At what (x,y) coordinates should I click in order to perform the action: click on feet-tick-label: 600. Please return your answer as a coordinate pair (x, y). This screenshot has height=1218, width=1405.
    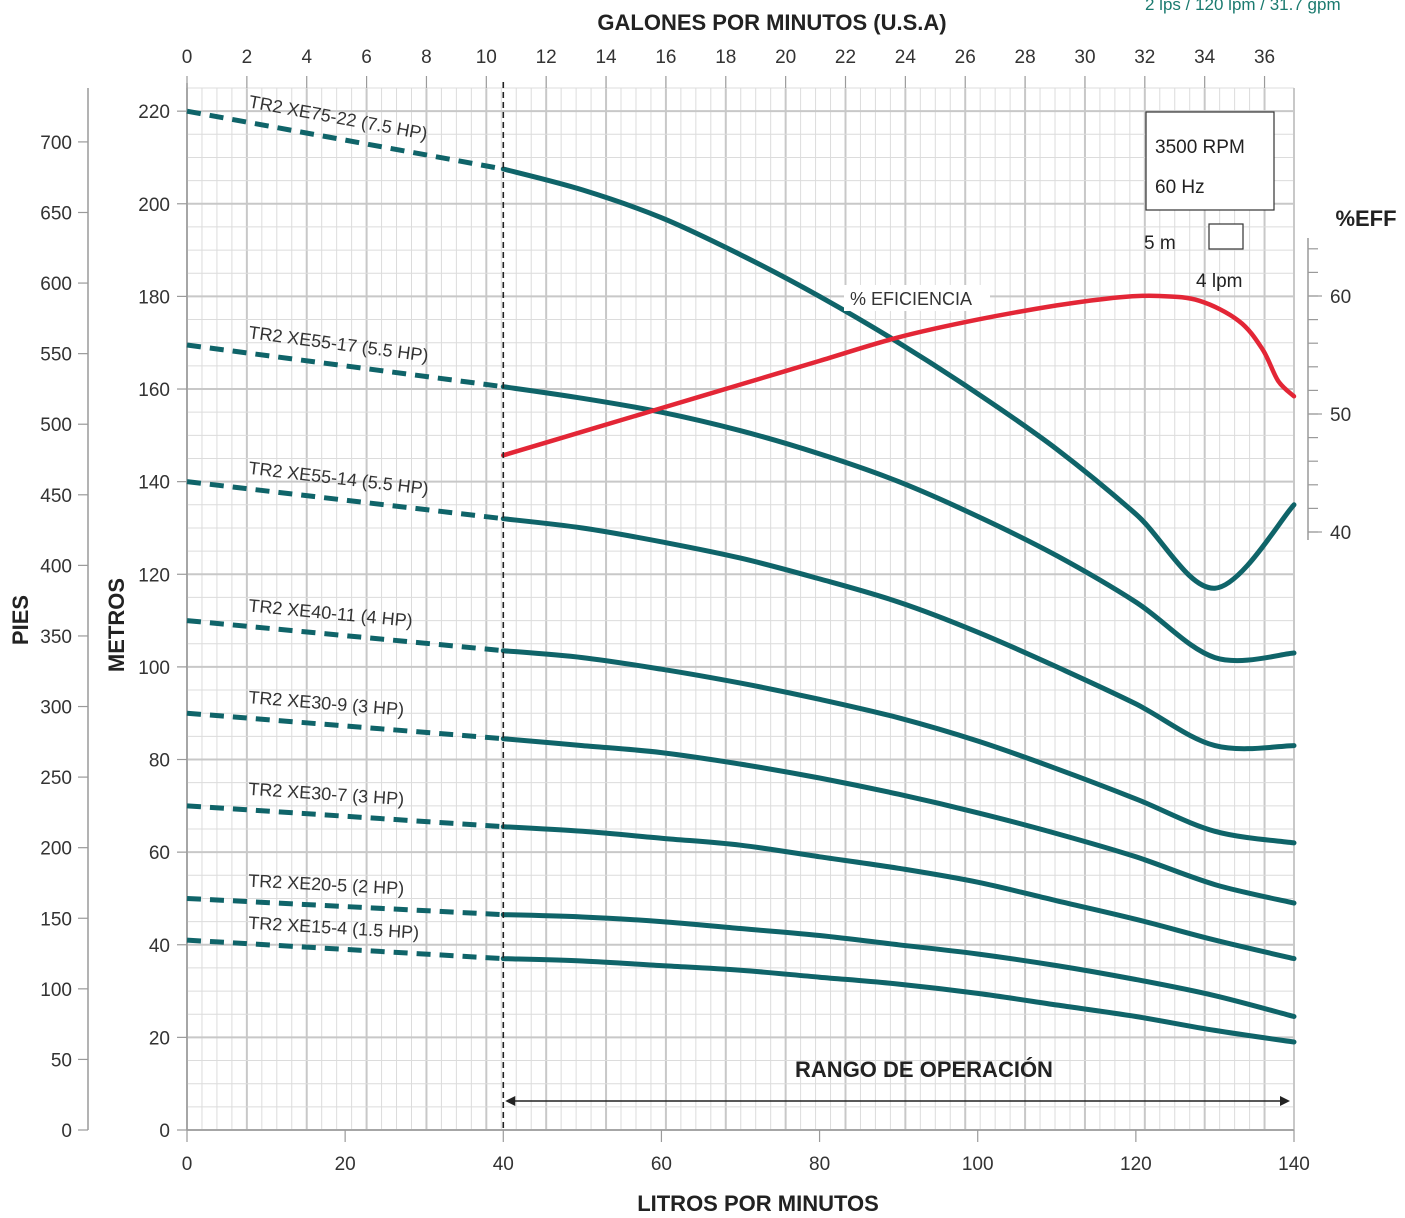
    Looking at the image, I should click on (56, 284).